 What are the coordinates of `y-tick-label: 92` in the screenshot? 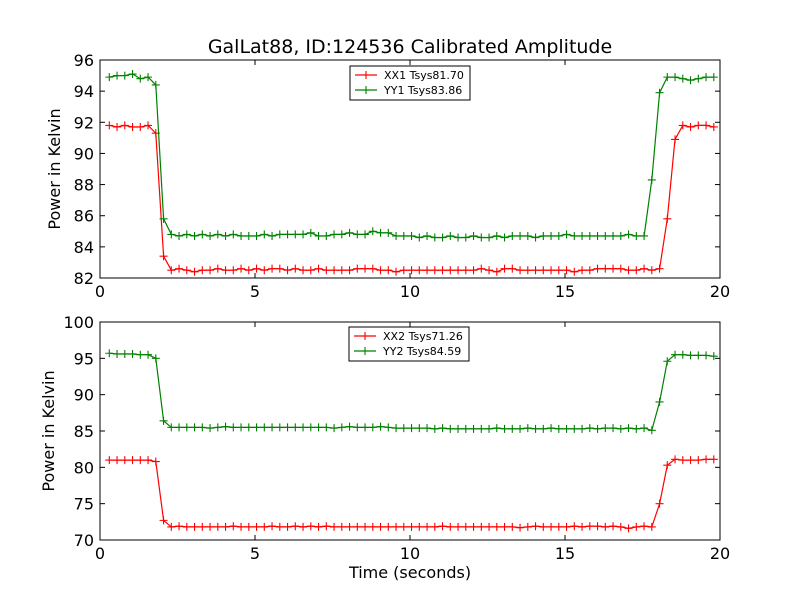 It's located at (84, 122).